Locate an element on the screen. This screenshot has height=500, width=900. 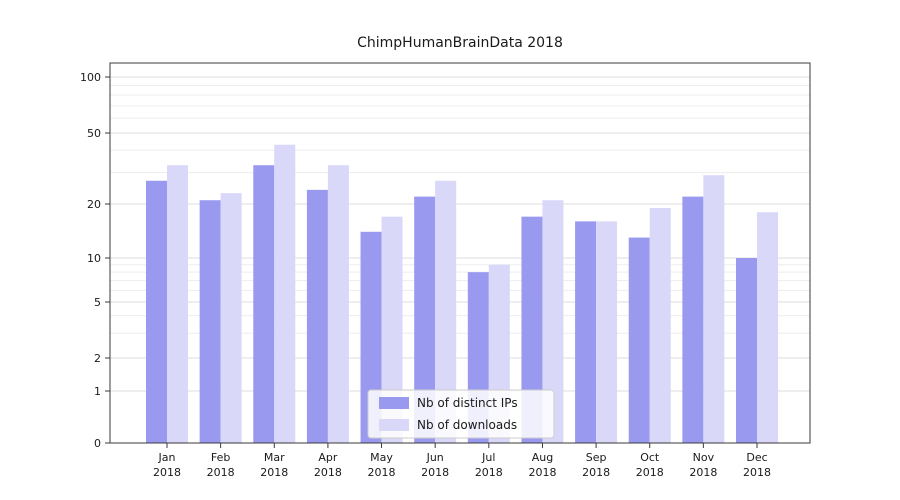
bar-ips-aug is located at coordinates (532, 329).